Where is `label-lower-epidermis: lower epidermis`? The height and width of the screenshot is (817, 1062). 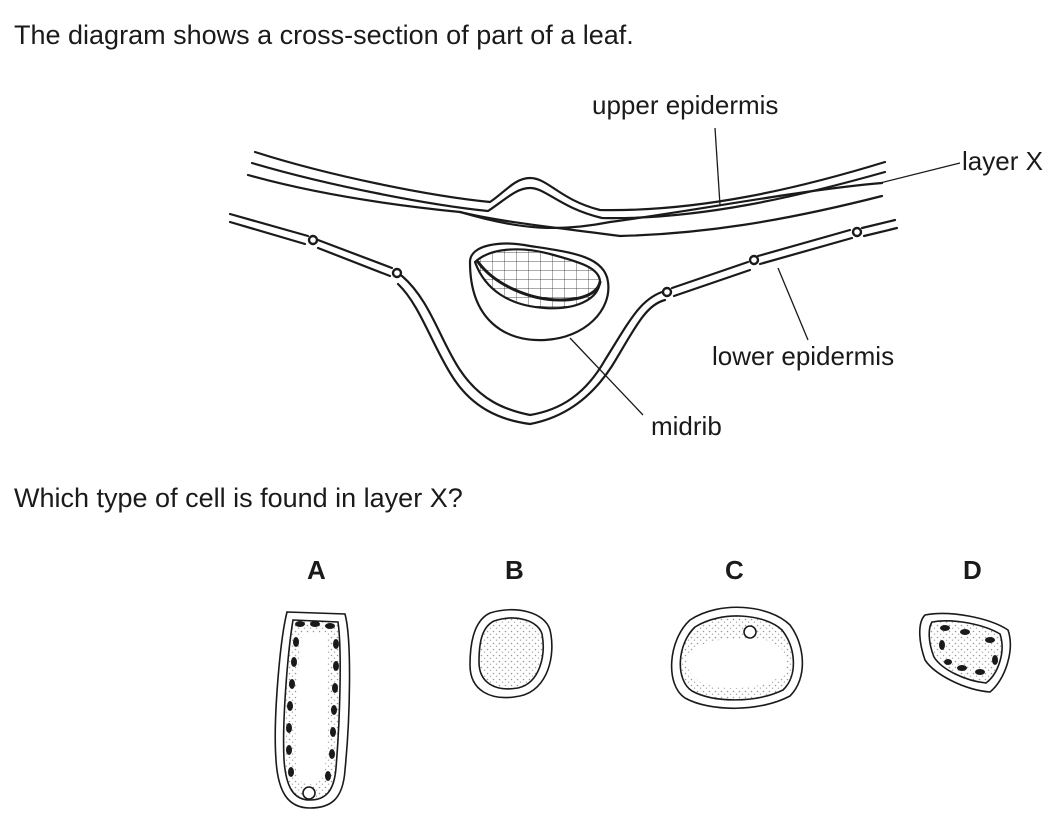
label-lower-epidermis: lower epidermis is located at coordinates (803, 356).